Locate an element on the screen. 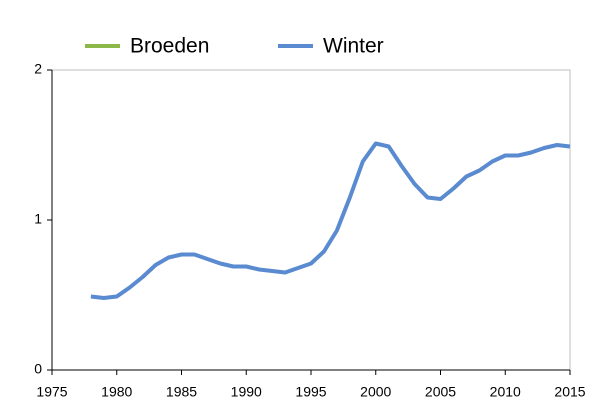  x-tick-label: 2015 is located at coordinates (569, 392).